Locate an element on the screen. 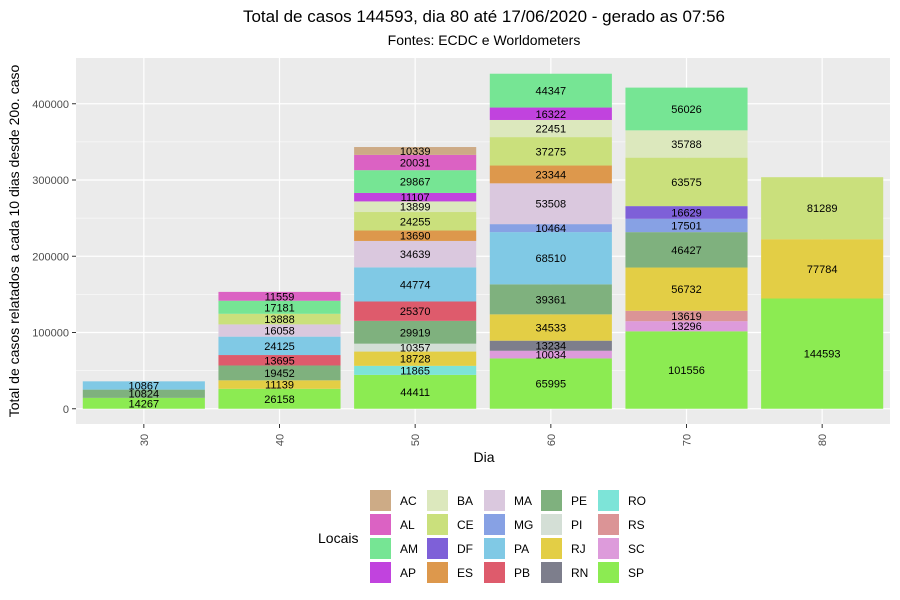  data-label: 68510 is located at coordinates (551, 259).